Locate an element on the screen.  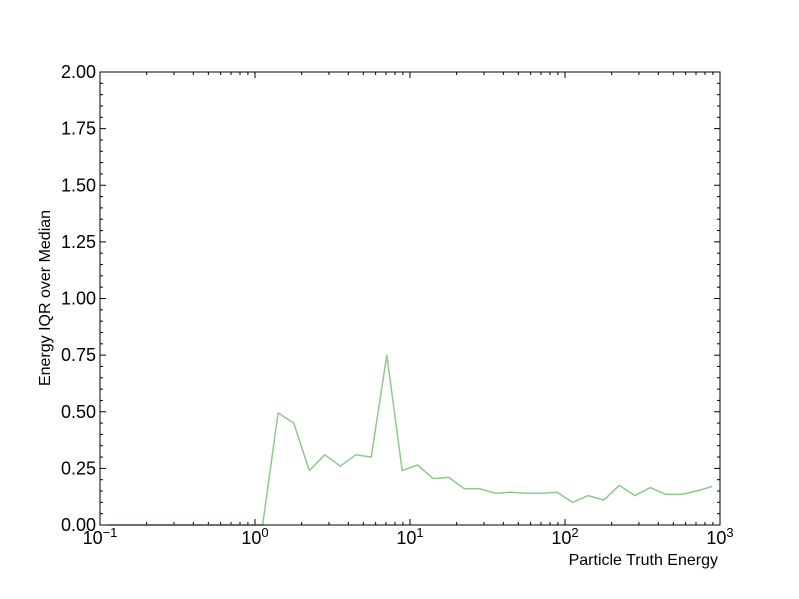
y-axis-label: Energy IQR over Median is located at coordinates (45, 298).